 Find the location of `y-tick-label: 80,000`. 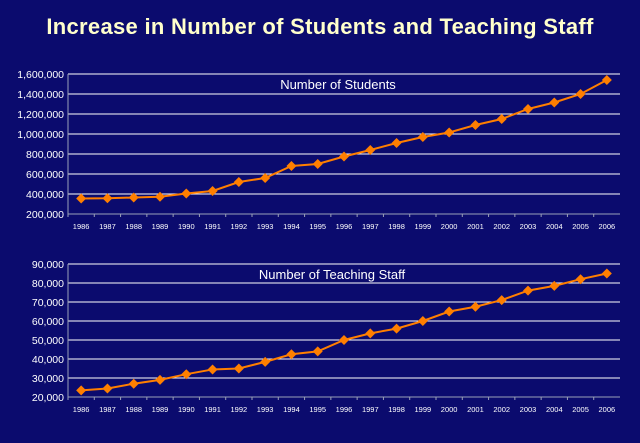

y-tick-label: 80,000 is located at coordinates (48, 284).